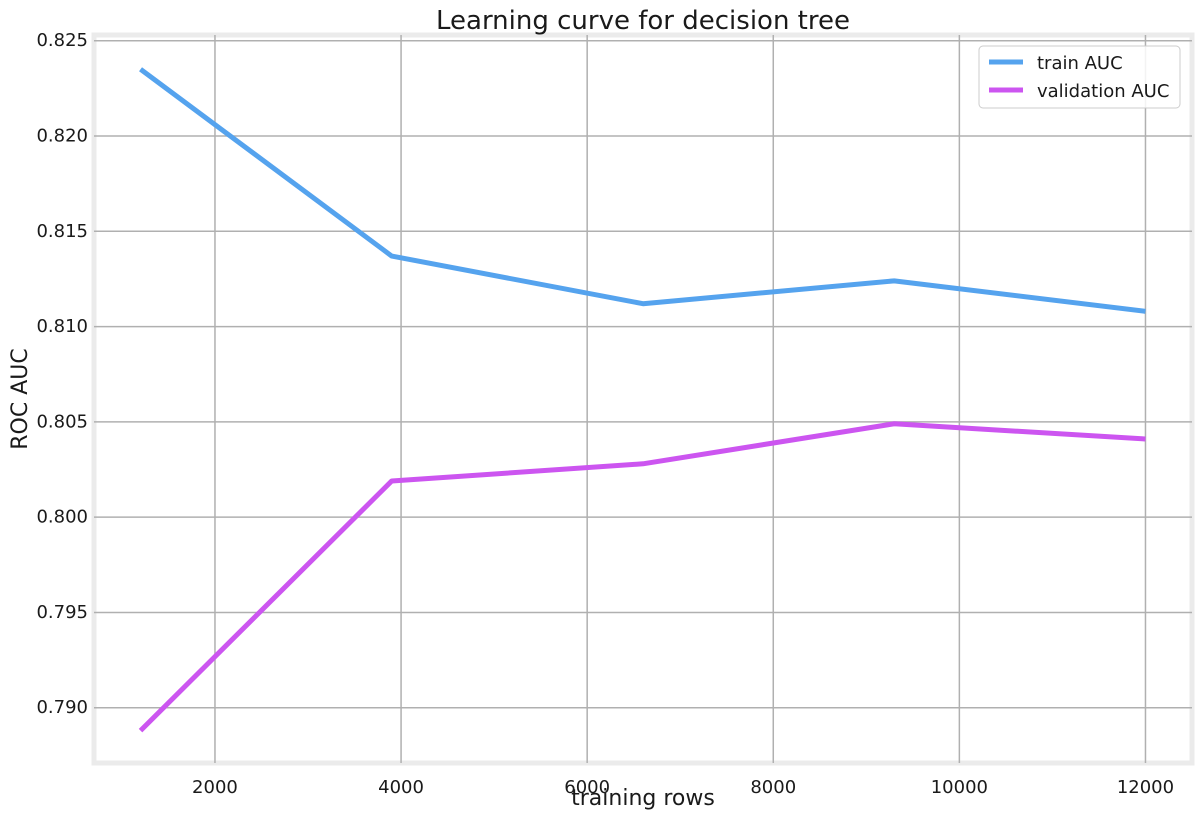  What do you see at coordinates (643, 21) in the screenshot?
I see `chart-title: Learning curve for decision tree` at bounding box center [643, 21].